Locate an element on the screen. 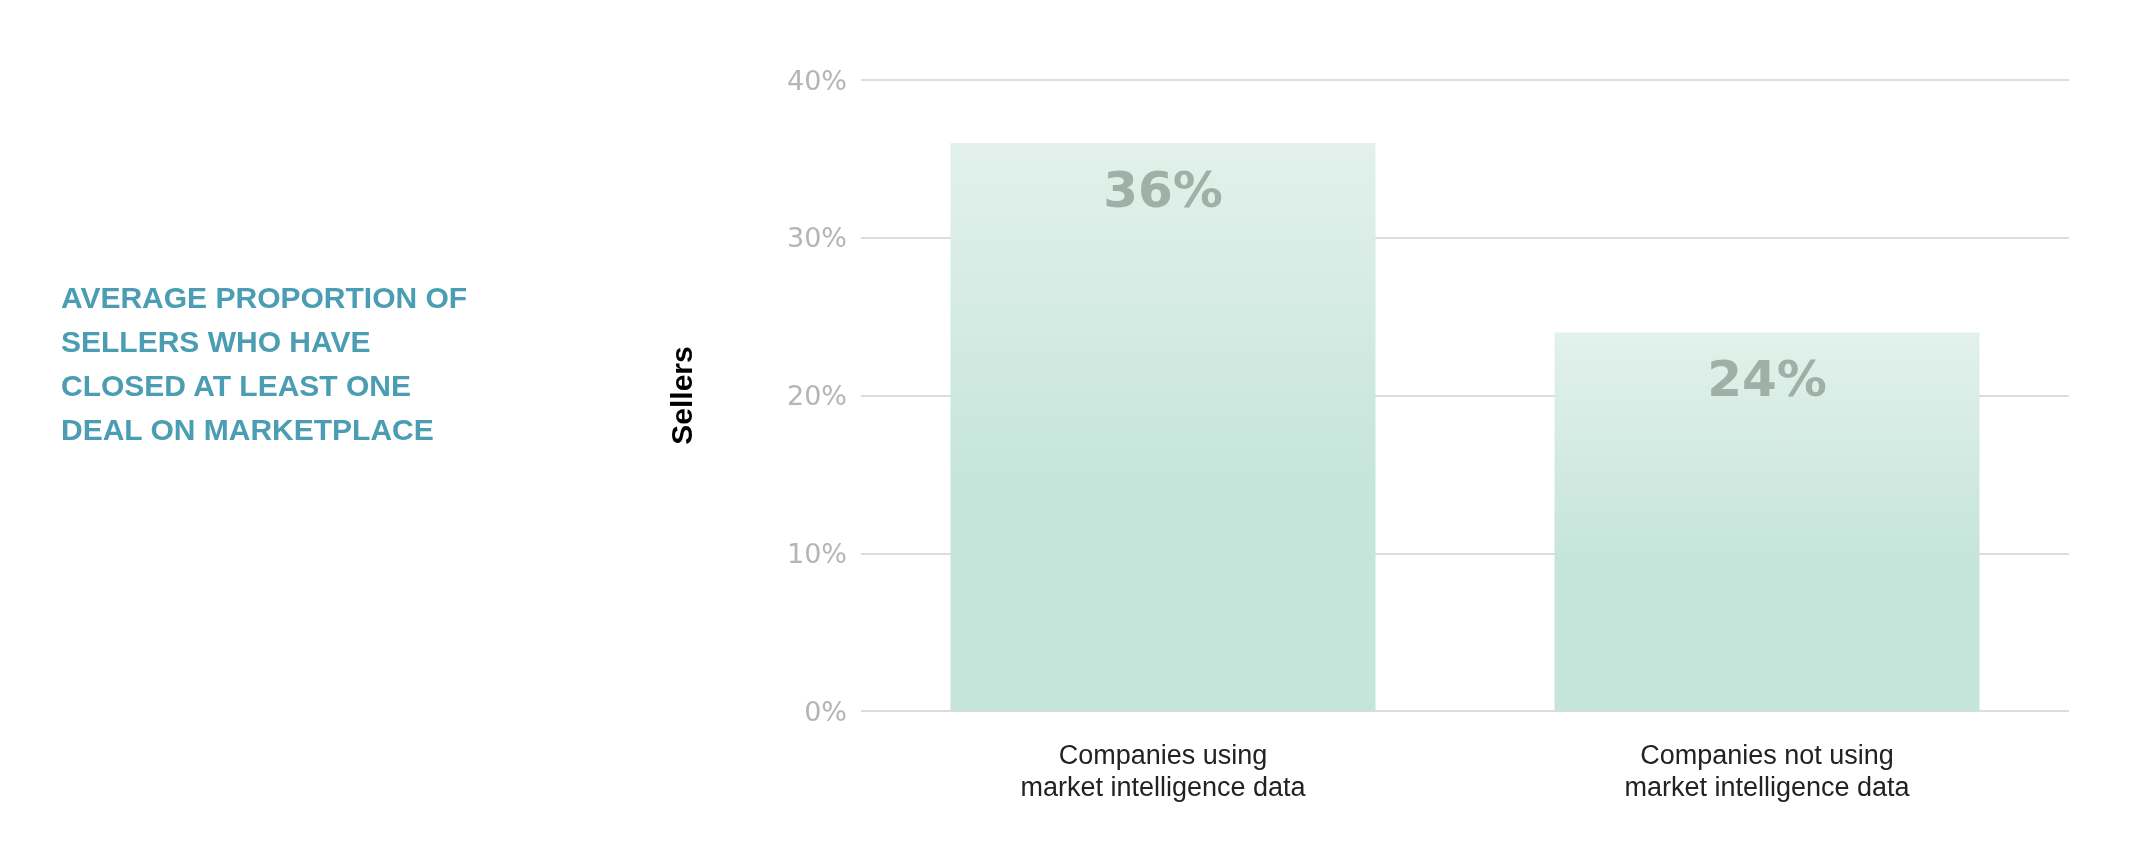  text: AVERAGE PROPORTION OF SELLERS WHO HAVE CLOSED AT LEAST ONE DEAL ON MARKETPLACE is located at coordinates (268, 363).